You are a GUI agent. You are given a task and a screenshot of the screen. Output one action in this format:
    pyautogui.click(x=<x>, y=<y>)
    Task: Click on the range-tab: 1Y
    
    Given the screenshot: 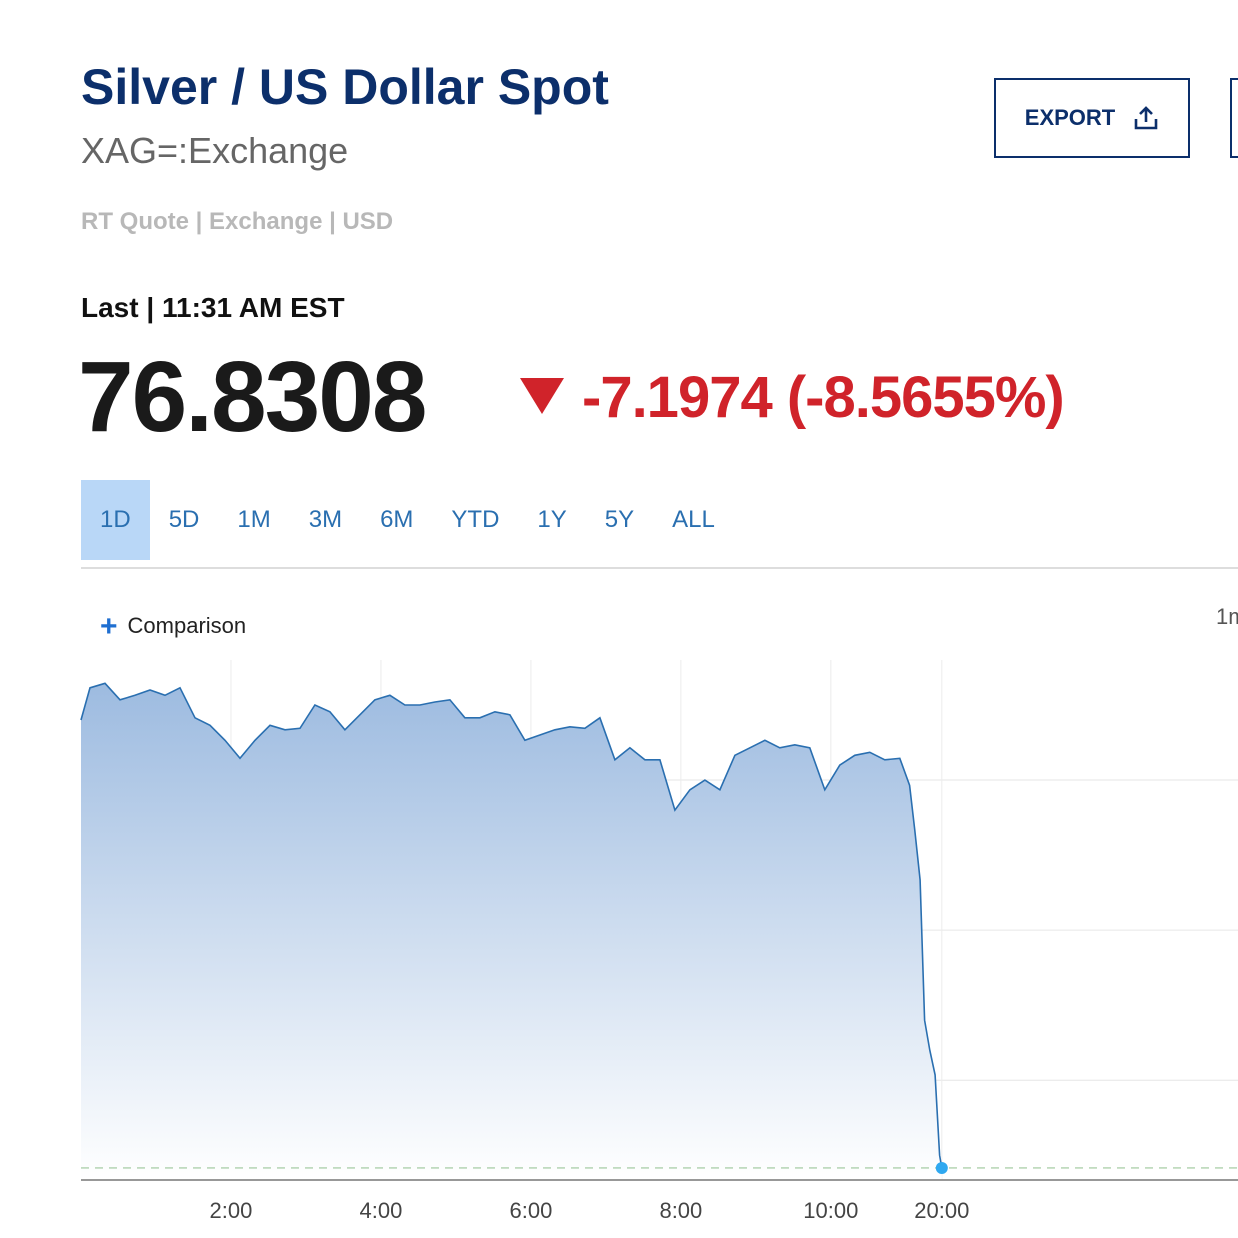 What is the action you would take?
    pyautogui.click(x=552, y=519)
    